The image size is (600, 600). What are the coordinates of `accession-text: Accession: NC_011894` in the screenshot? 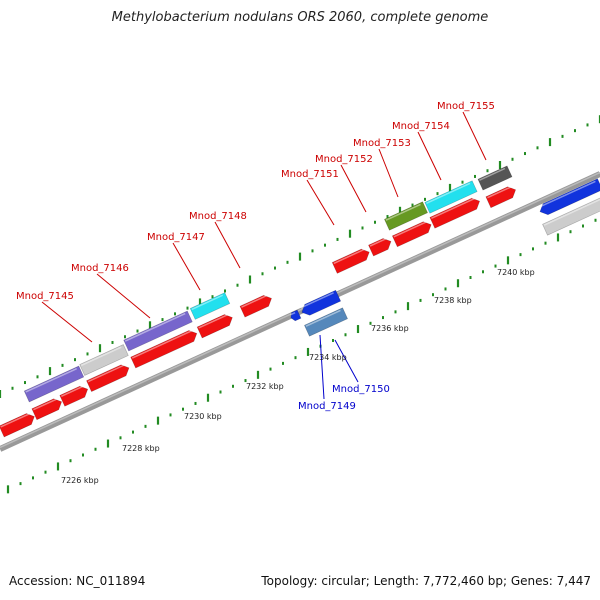 It's located at (77, 581).